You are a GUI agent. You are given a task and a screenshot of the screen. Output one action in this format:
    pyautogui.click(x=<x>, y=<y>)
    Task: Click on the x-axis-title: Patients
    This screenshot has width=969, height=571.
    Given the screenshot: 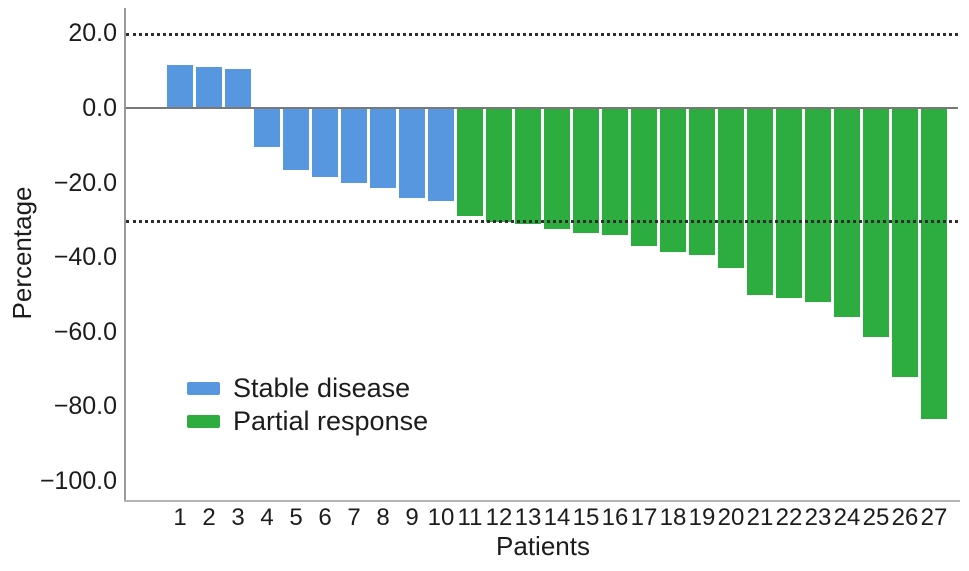 What is the action you would take?
    pyautogui.click(x=543, y=546)
    